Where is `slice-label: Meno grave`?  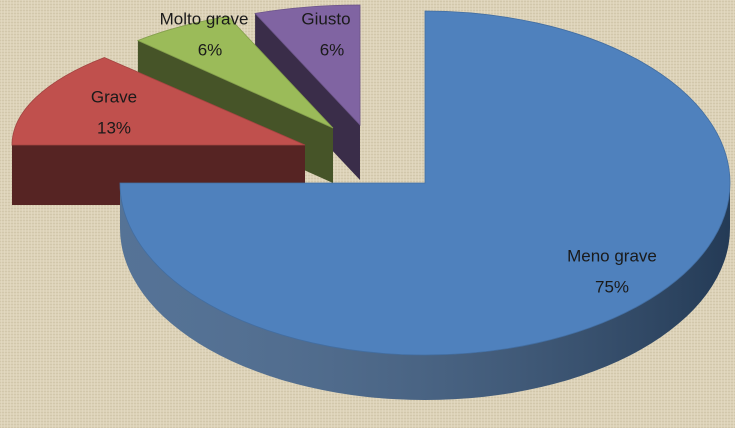 slice-label: Meno grave is located at coordinates (612, 255).